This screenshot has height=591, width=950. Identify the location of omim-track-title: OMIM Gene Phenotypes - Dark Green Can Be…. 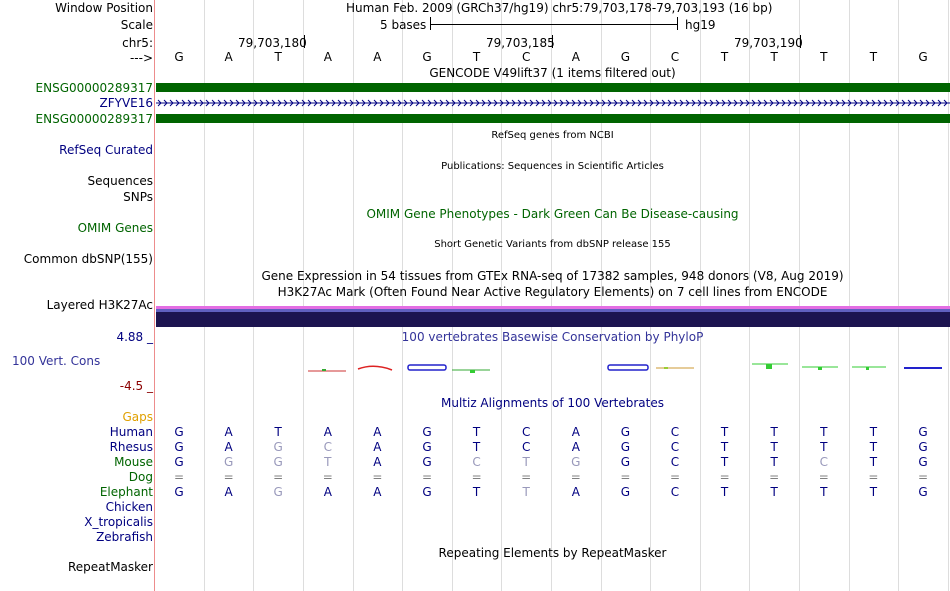
(552, 214).